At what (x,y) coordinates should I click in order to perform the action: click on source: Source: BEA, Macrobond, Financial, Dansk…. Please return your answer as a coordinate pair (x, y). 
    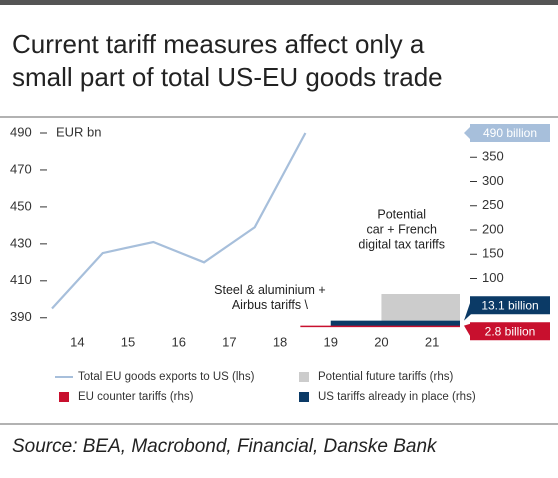
    Looking at the image, I should click on (225, 446).